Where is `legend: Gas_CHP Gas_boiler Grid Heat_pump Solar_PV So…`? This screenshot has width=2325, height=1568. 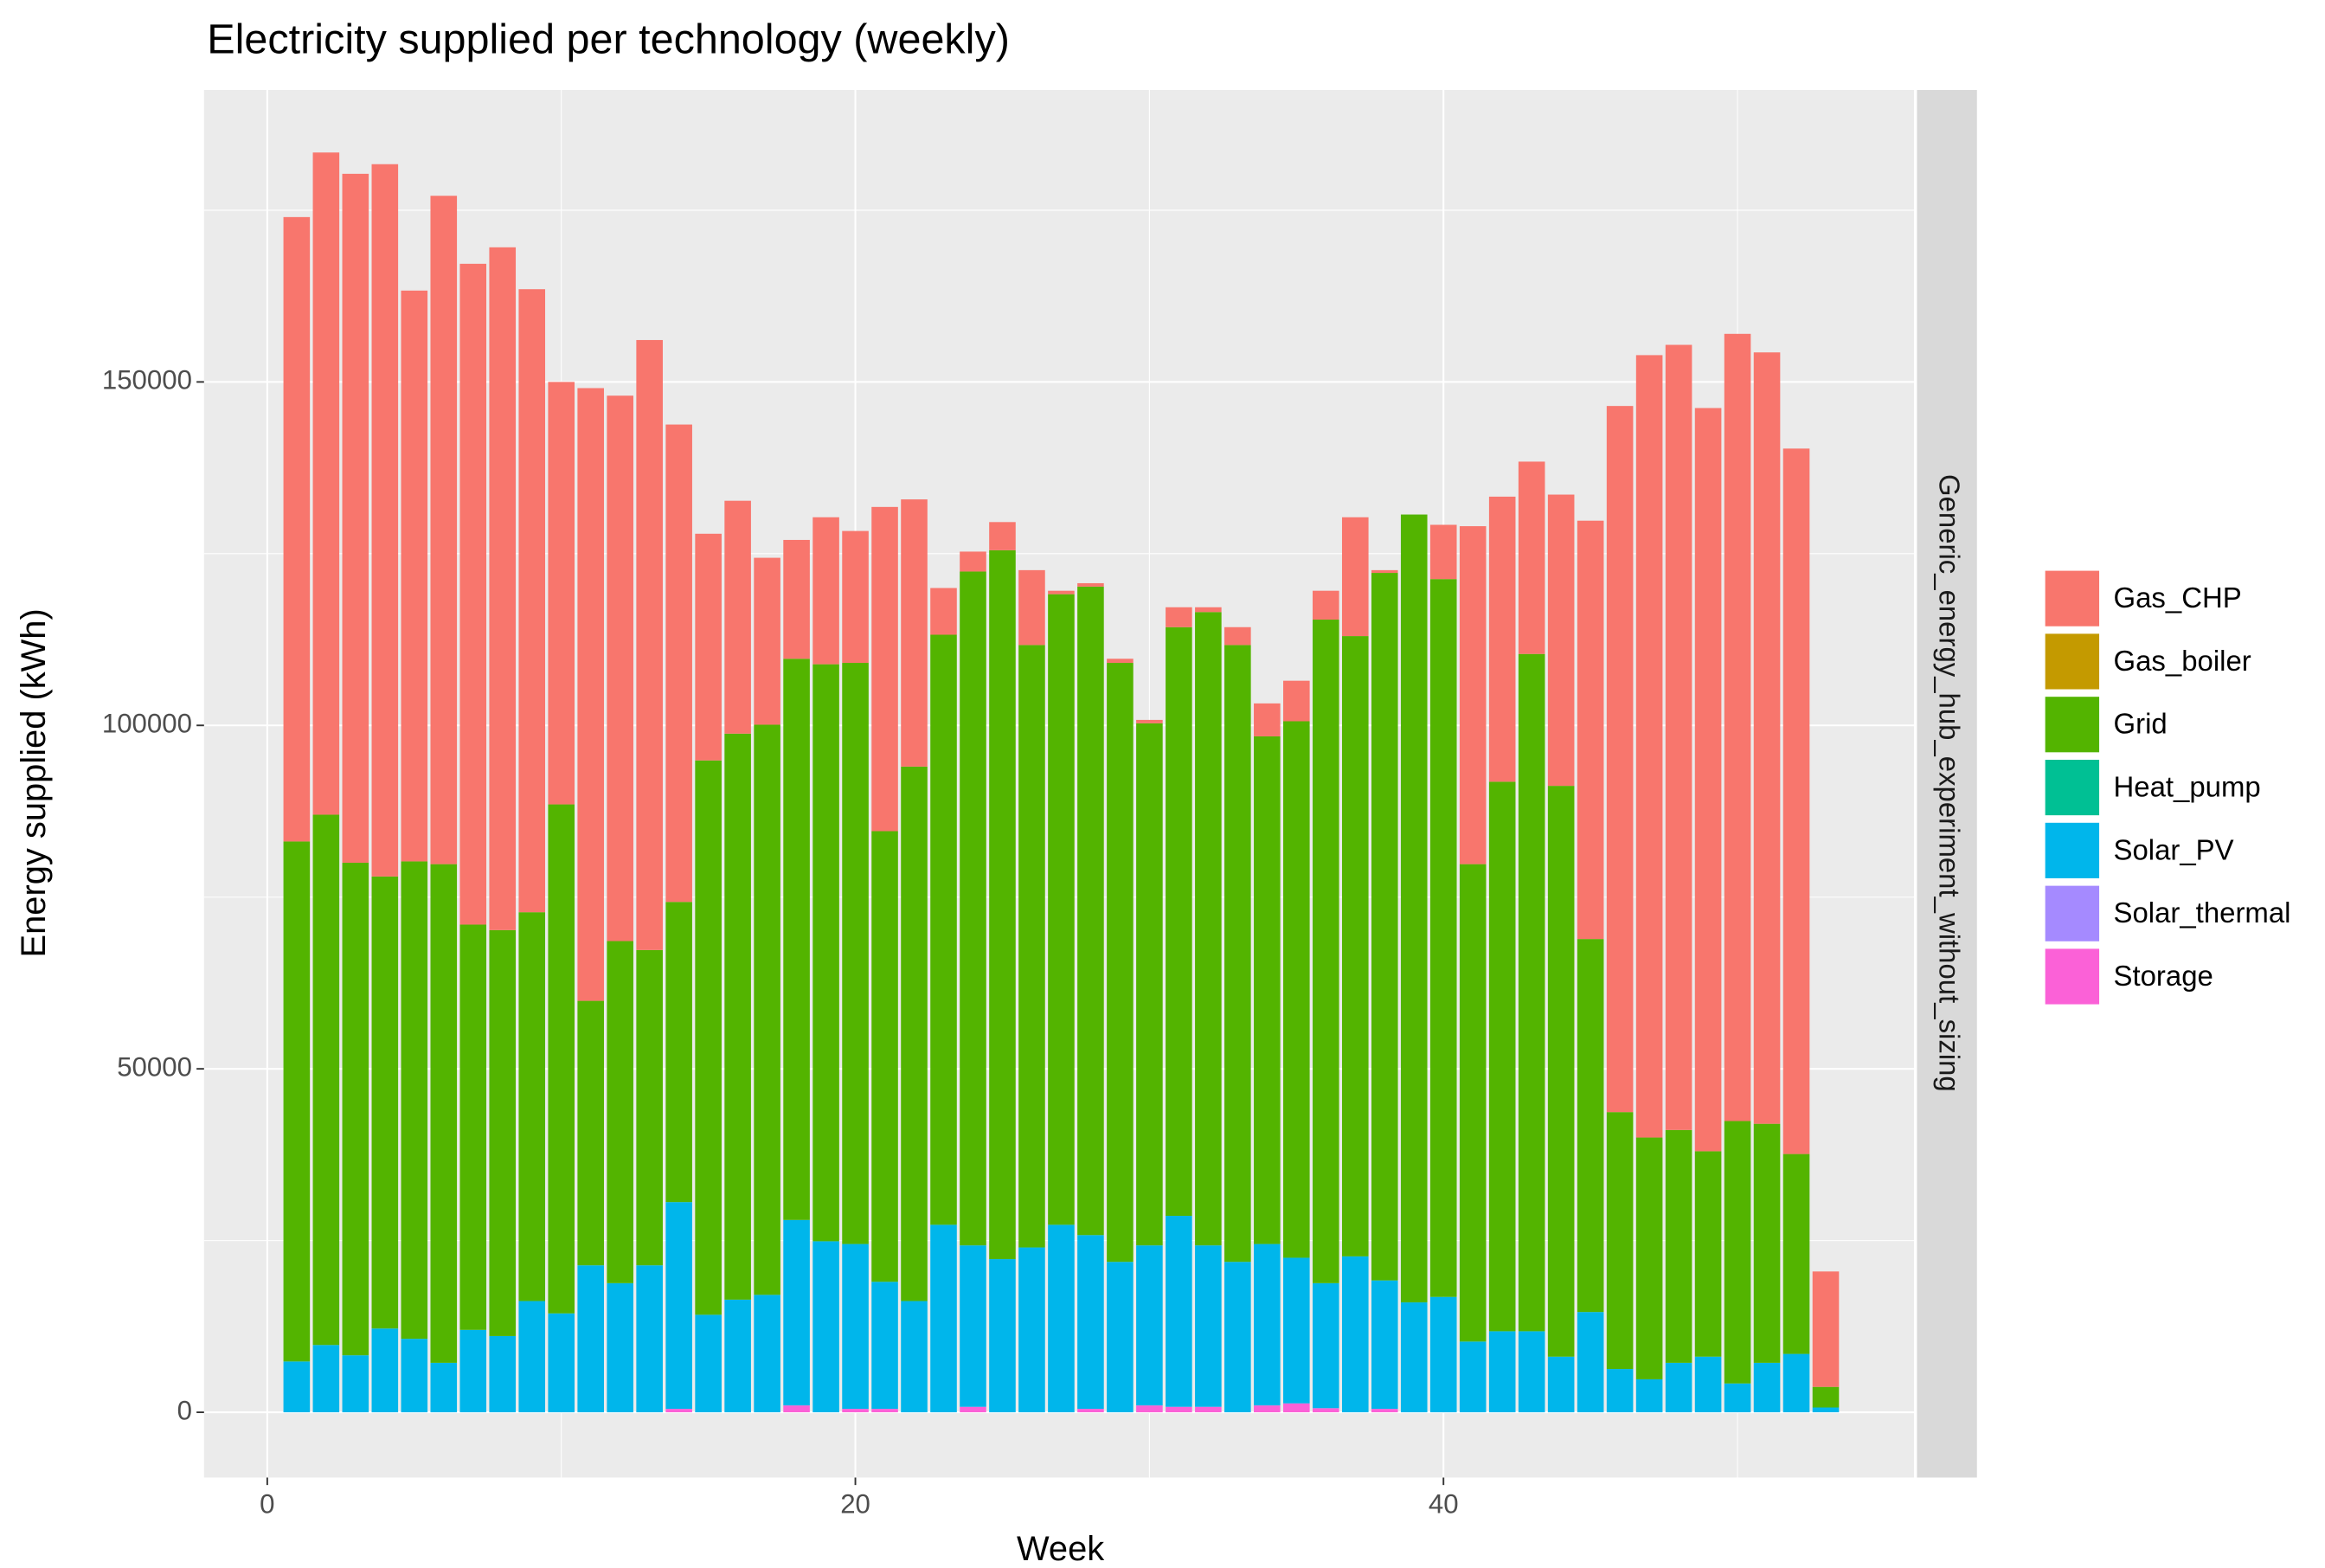
legend: Gas_CHP Gas_boiler Grid Heat_pump Solar_PV So… is located at coordinates (2166, 787).